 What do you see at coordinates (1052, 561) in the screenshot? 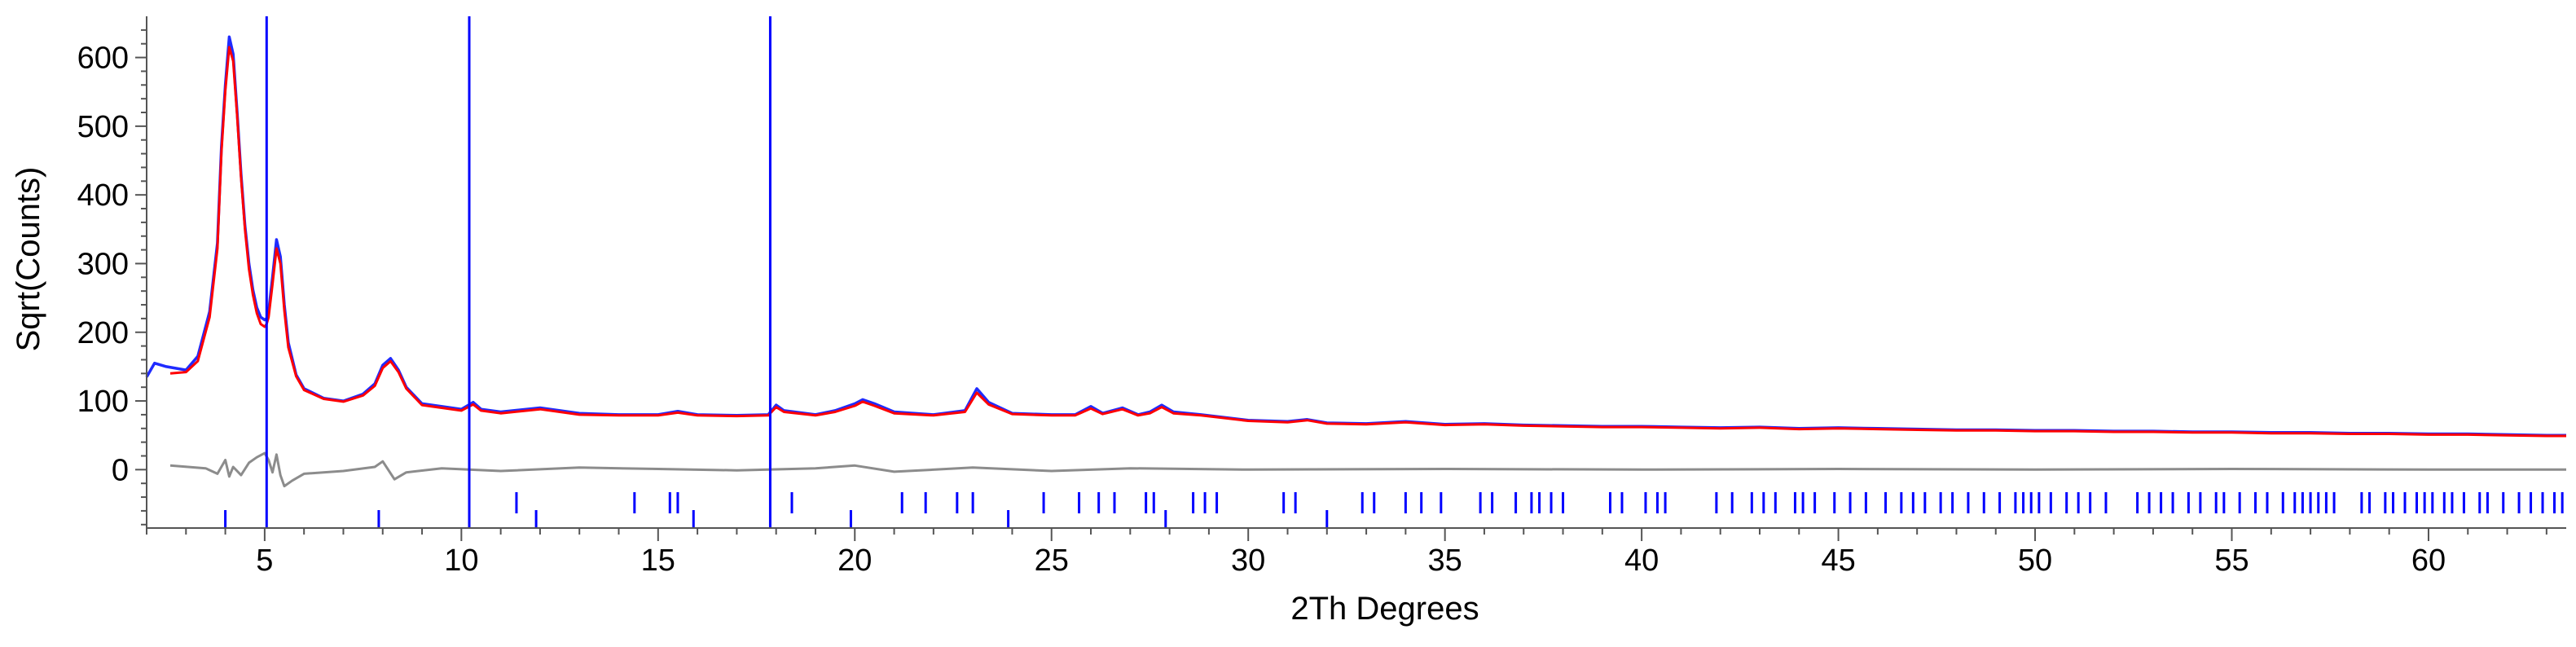
I see `x-tick-label: 25` at bounding box center [1052, 561].